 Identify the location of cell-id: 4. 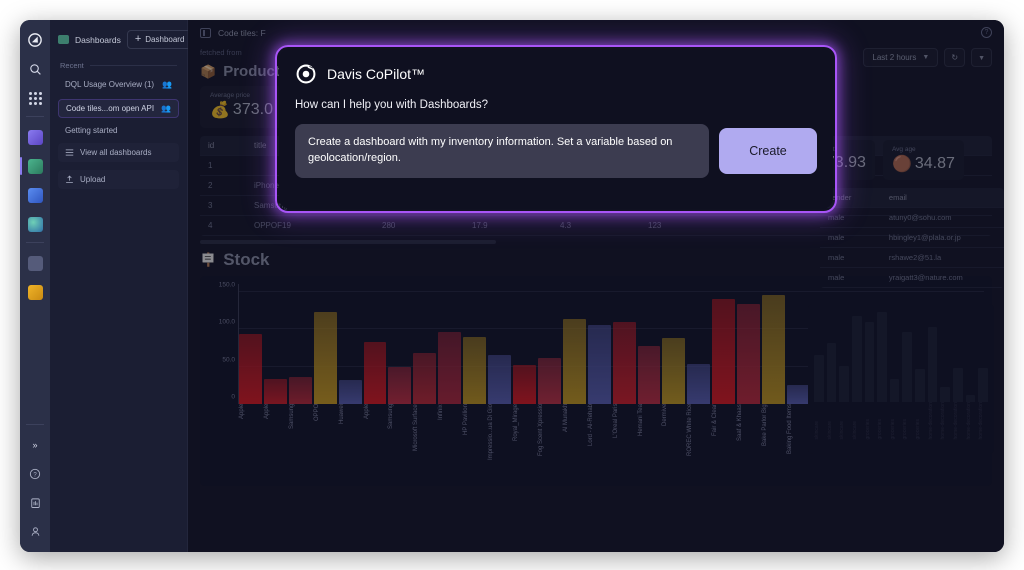
(210, 225).